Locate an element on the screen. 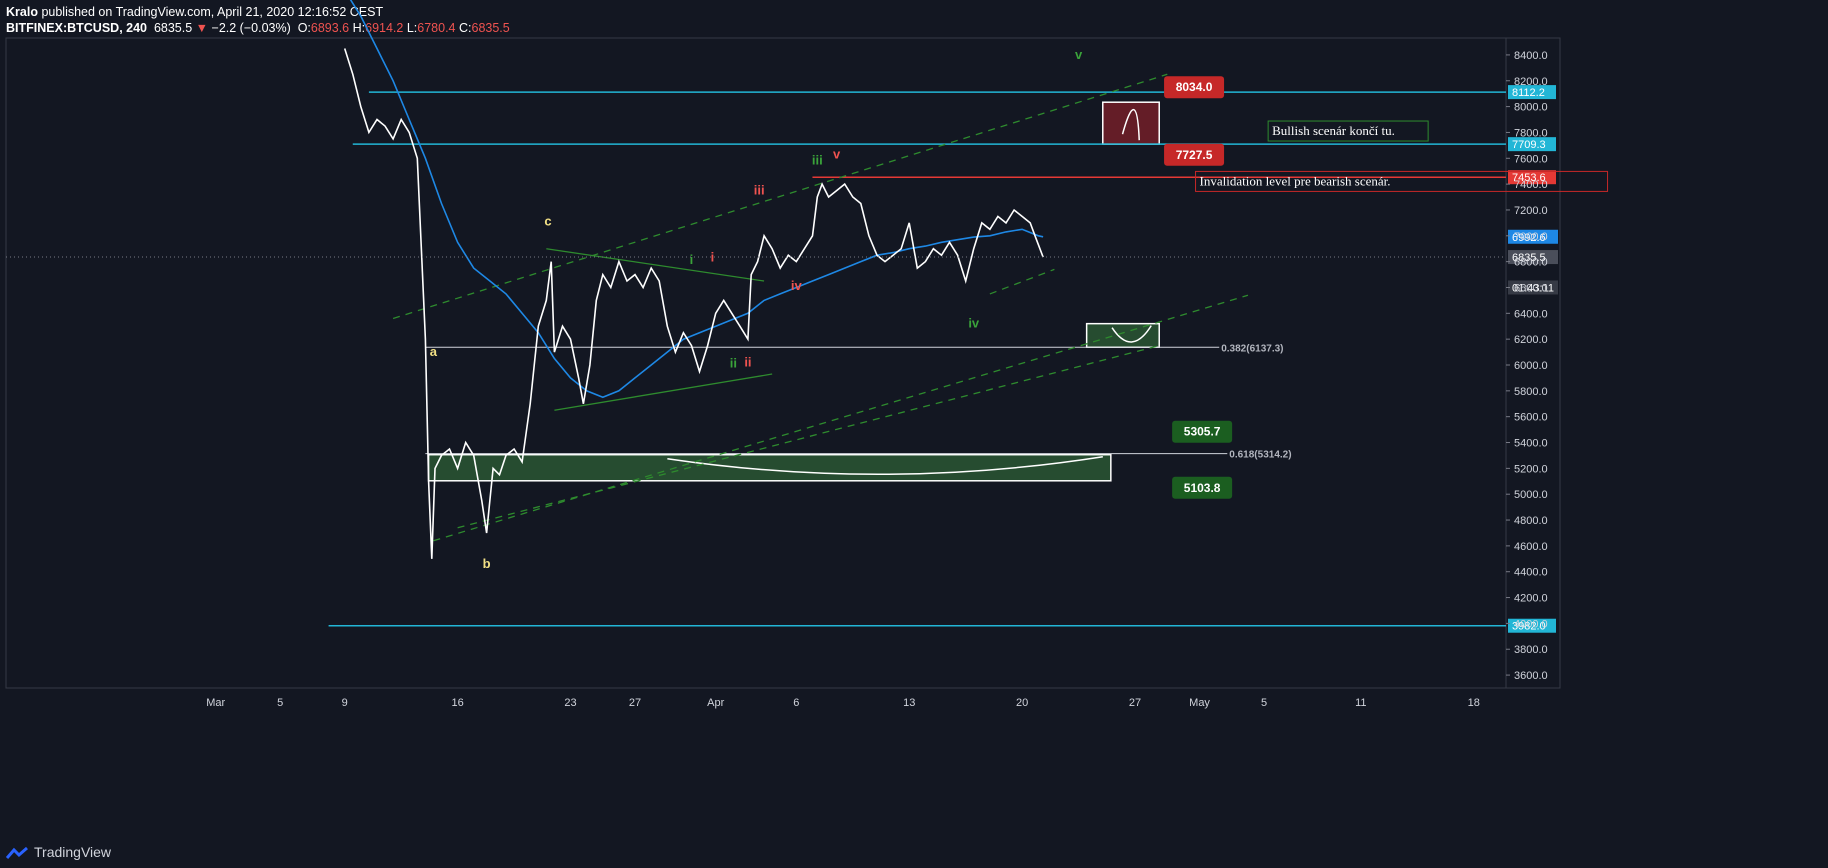 This screenshot has width=1828, height=868. y-tick-label: 6200.0 is located at coordinates (1531, 340).